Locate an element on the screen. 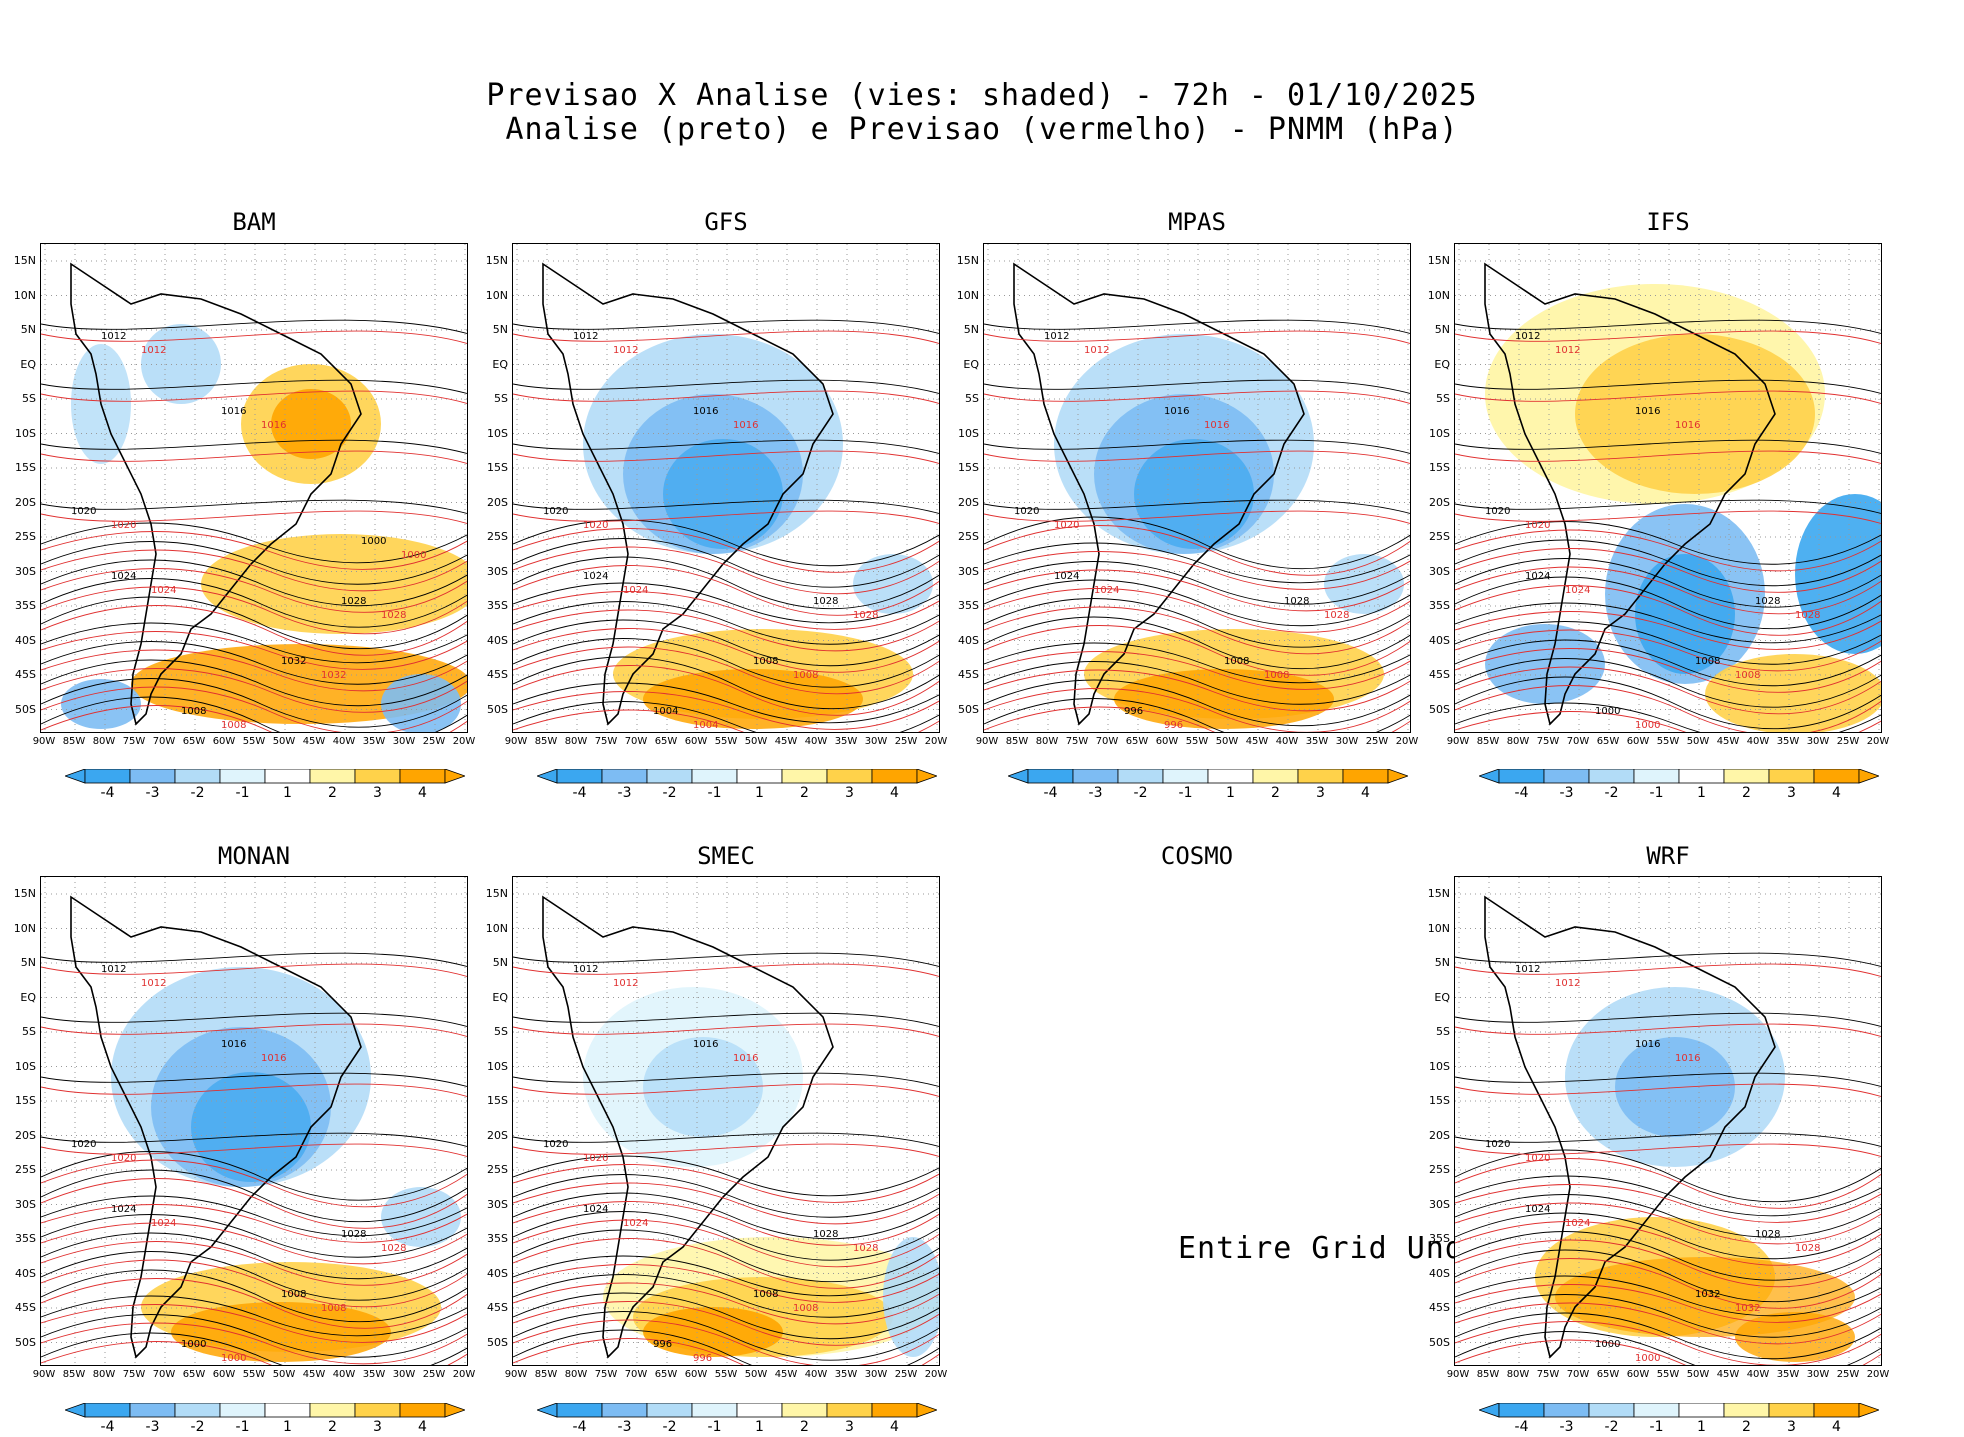  colorbar-arrow-right is located at coordinates (1398, 776).